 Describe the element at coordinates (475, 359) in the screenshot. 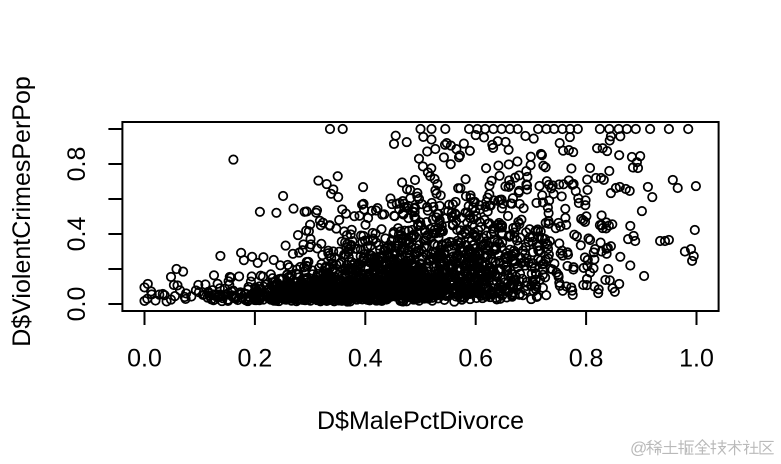

I see `svg-text: 0.6` at that location.